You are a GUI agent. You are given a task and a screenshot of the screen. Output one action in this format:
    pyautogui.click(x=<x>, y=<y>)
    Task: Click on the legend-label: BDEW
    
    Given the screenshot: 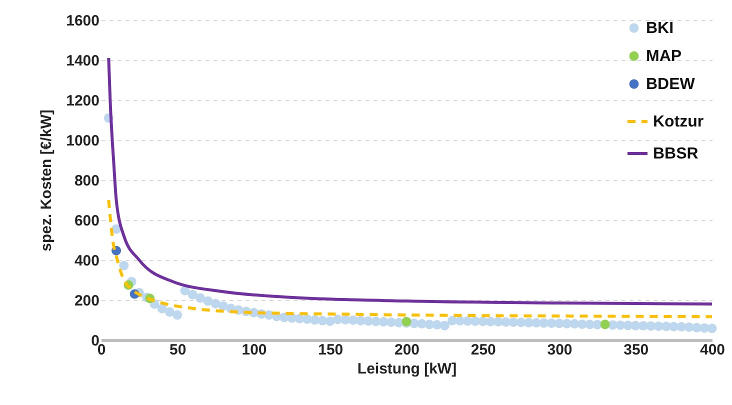 What is the action you would take?
    pyautogui.click(x=671, y=84)
    